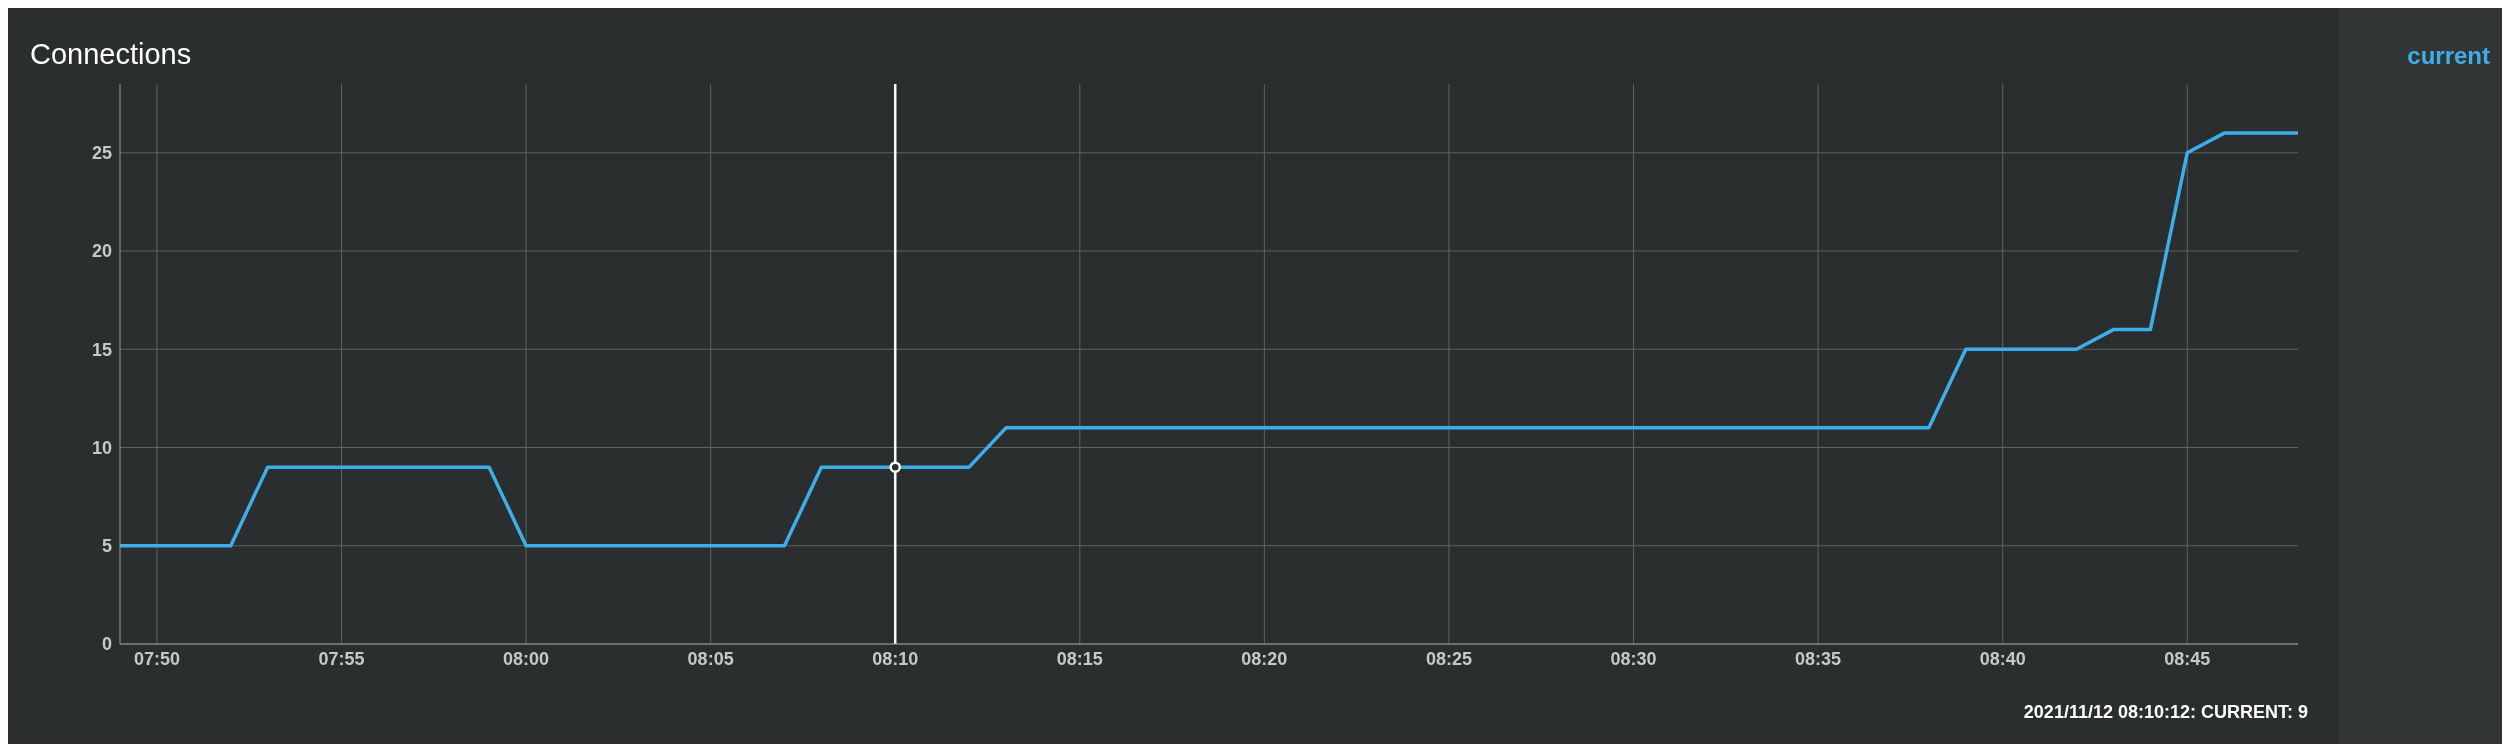  What do you see at coordinates (1633, 658) in the screenshot?
I see `x-tick-label: 08:30` at bounding box center [1633, 658].